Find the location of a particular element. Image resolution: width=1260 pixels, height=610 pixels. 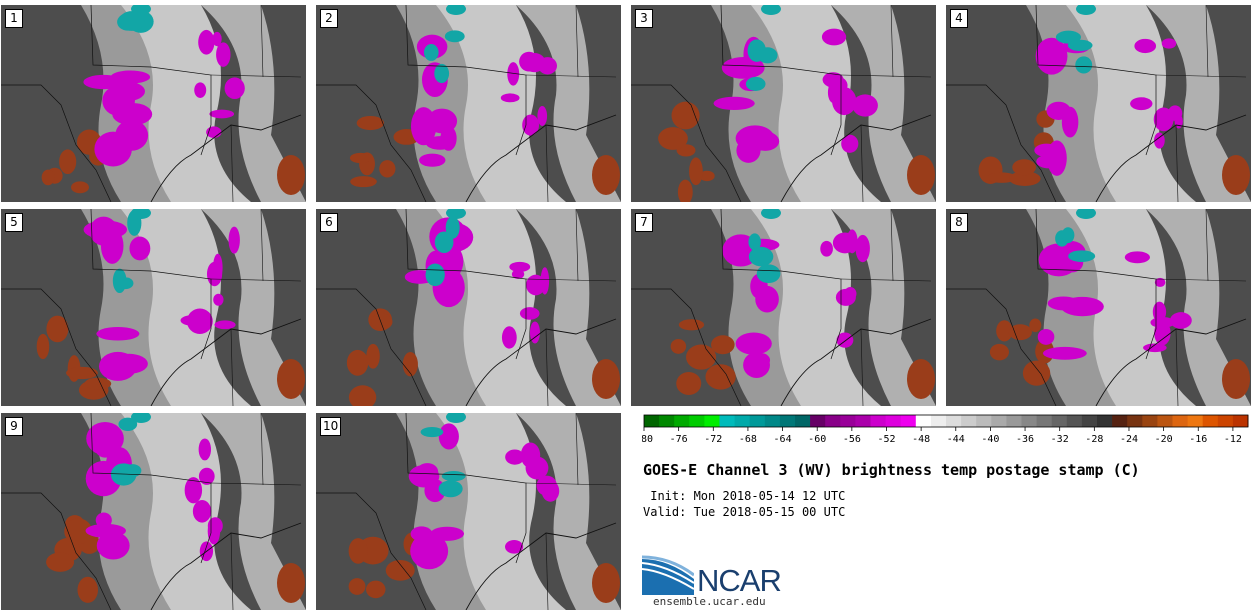

ensemble-member-panel-7: 7 is located at coordinates (783, 307).